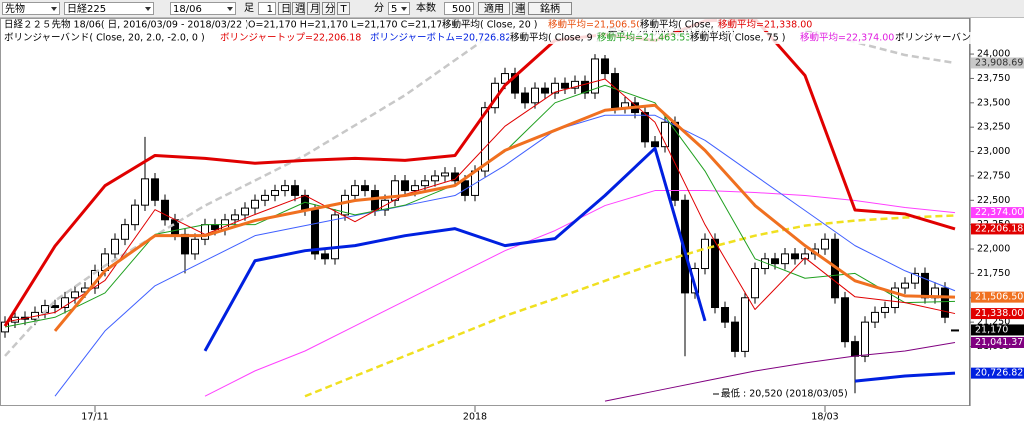 This screenshot has height=429, width=1024. Describe the element at coordinates (109, 8) in the screenshot. I see `toolbar-dropdown: 日経225` at that location.